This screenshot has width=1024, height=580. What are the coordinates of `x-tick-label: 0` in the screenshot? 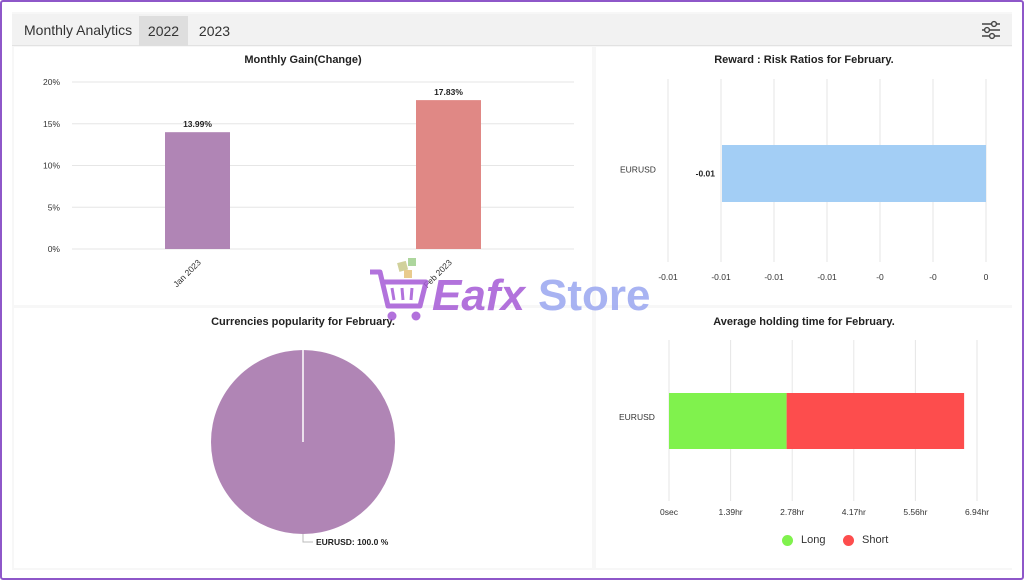 It's located at (986, 277).